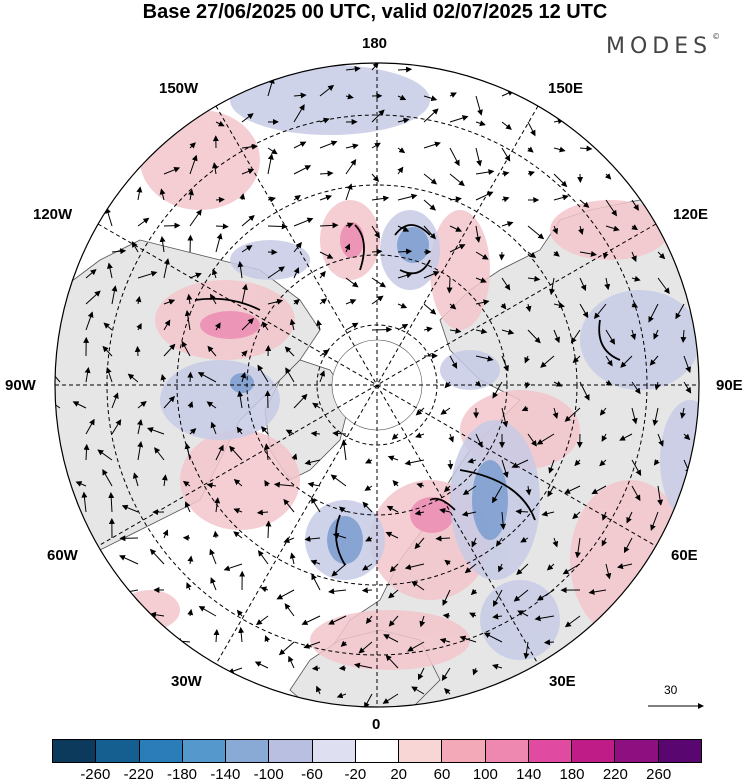 The height and width of the screenshot is (783, 750). Describe the element at coordinates (442, 774) in the screenshot. I see `colorbar-tick-label: 60` at that location.